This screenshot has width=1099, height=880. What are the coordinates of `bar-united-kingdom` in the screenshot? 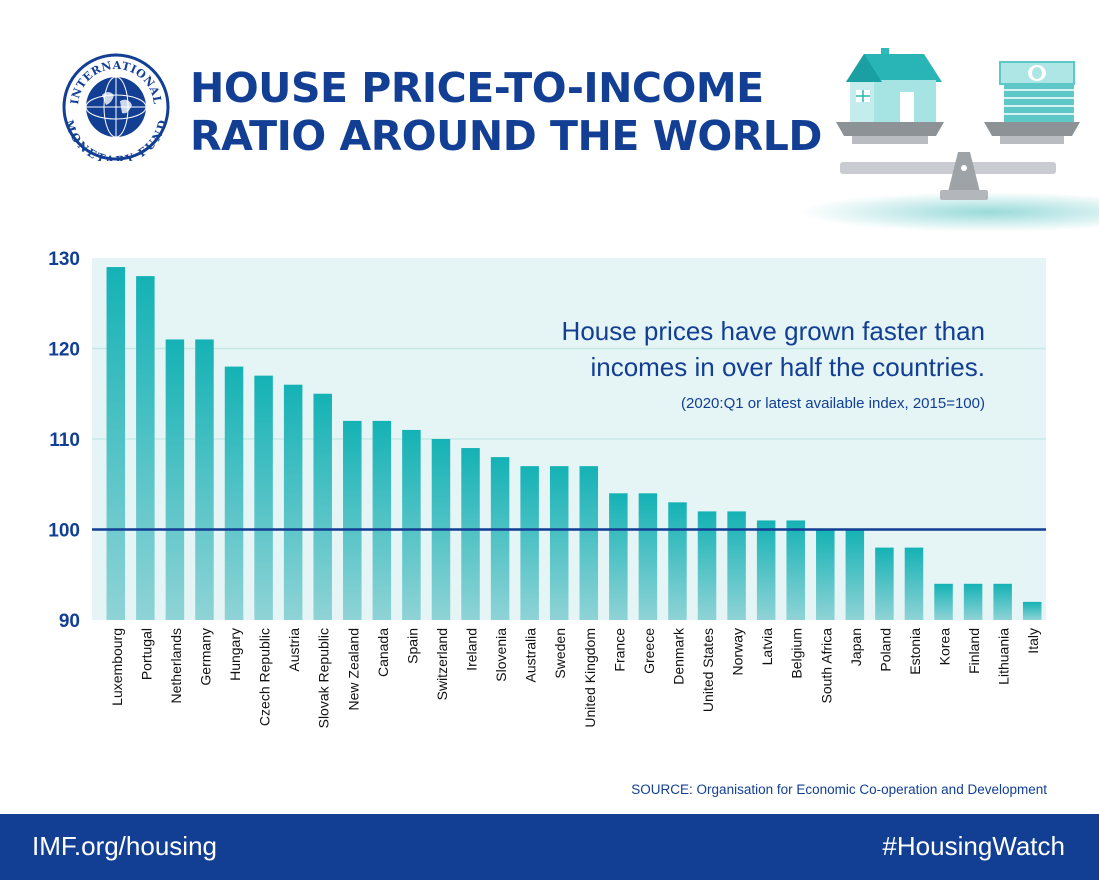 It's located at (589, 543).